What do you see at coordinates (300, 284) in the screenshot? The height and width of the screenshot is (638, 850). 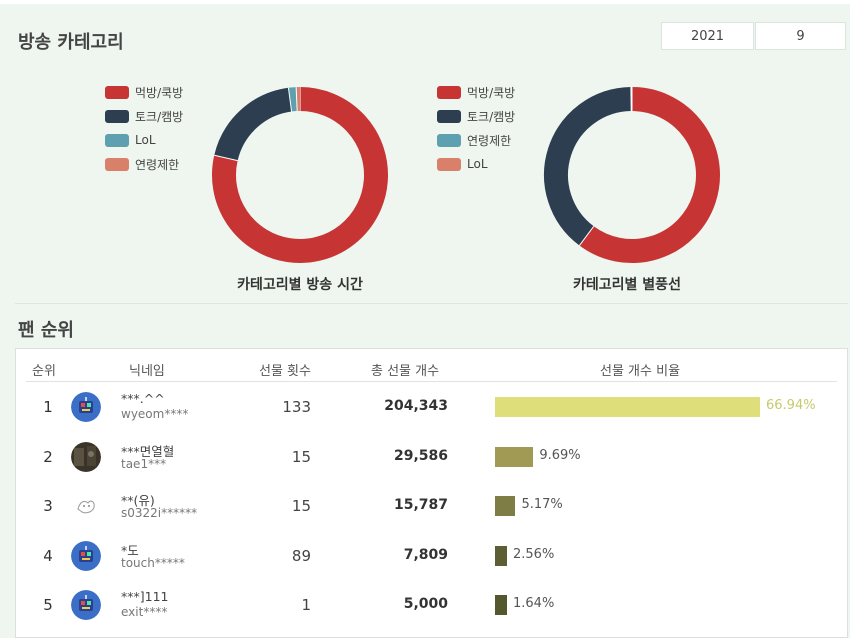 I see `chart1-caption: 카테고리별 방송 시간` at bounding box center [300, 284].